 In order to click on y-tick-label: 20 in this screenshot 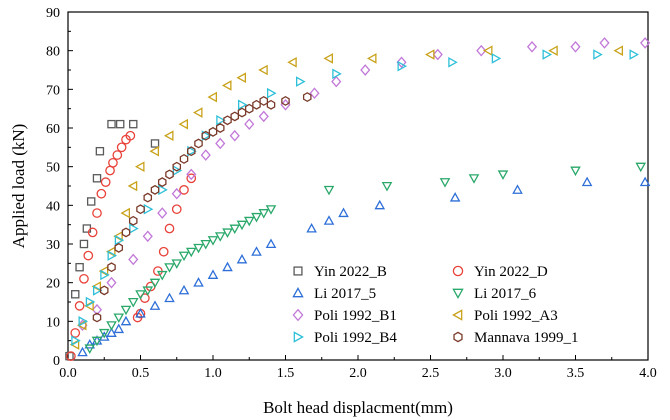, I will do `click(53, 284)`.